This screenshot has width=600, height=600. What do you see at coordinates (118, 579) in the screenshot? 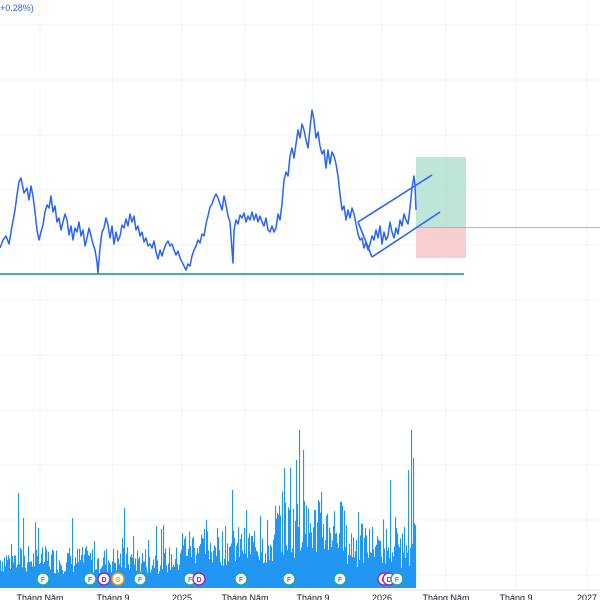
I see `event-marker-s: S` at bounding box center [118, 579].